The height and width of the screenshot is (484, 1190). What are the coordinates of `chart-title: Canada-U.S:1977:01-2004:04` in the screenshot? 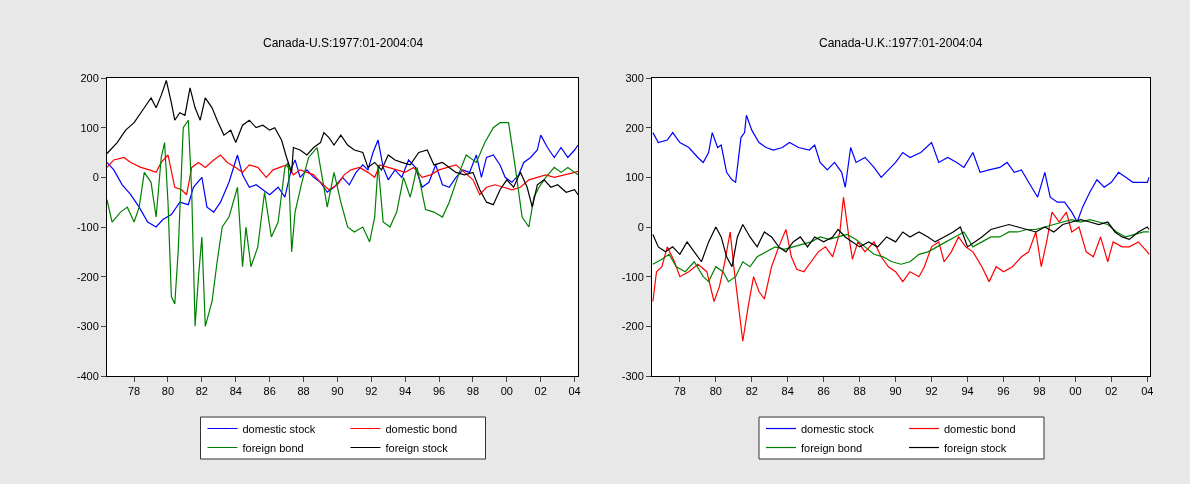 It's located at (343, 43).